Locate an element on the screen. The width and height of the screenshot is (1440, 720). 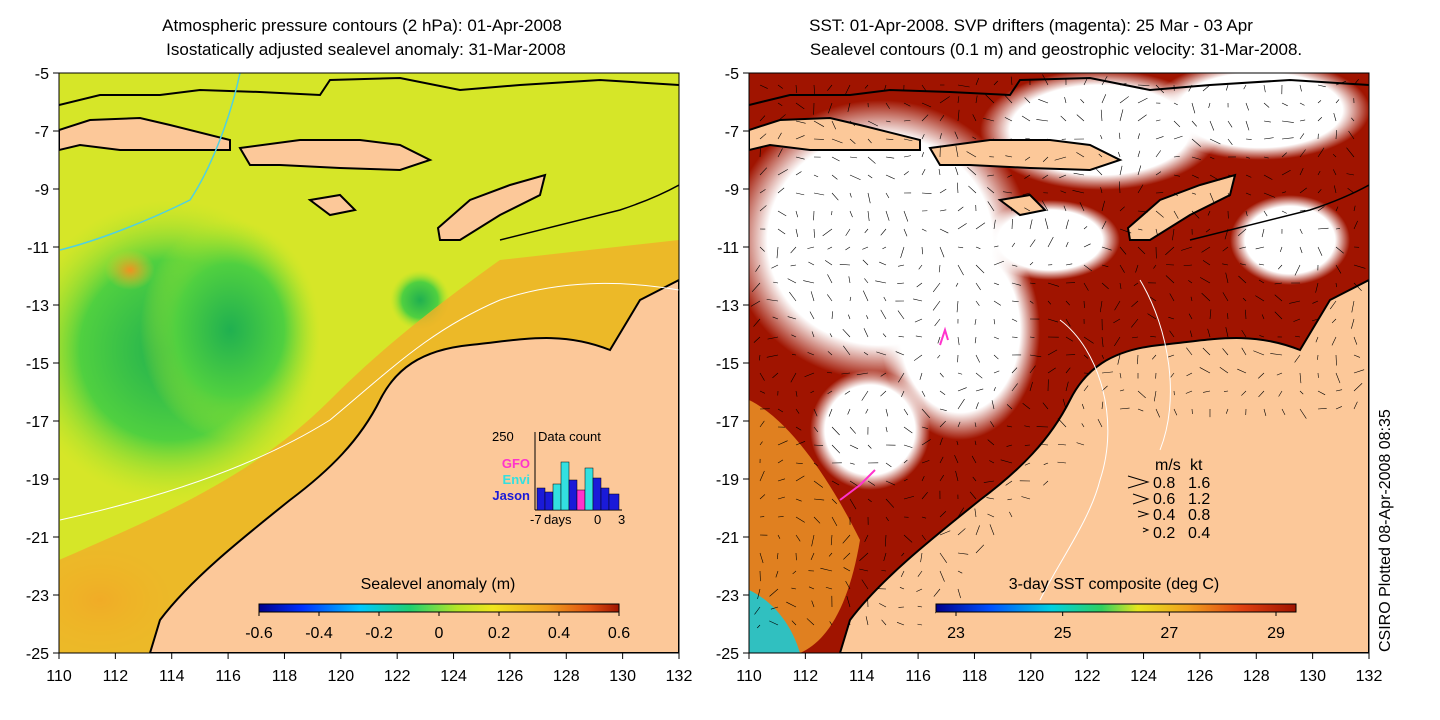
sumba-island is located at coordinates (332, 205).